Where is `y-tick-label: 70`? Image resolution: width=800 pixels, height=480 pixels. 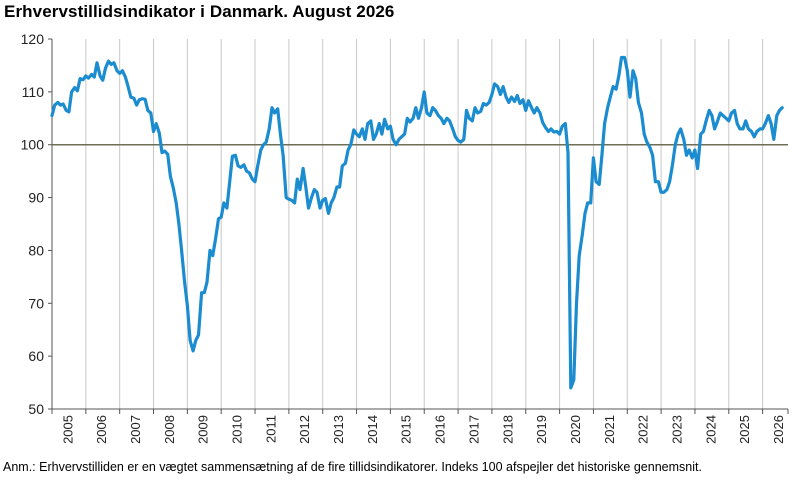 y-tick-label: 70 is located at coordinates (36, 303).